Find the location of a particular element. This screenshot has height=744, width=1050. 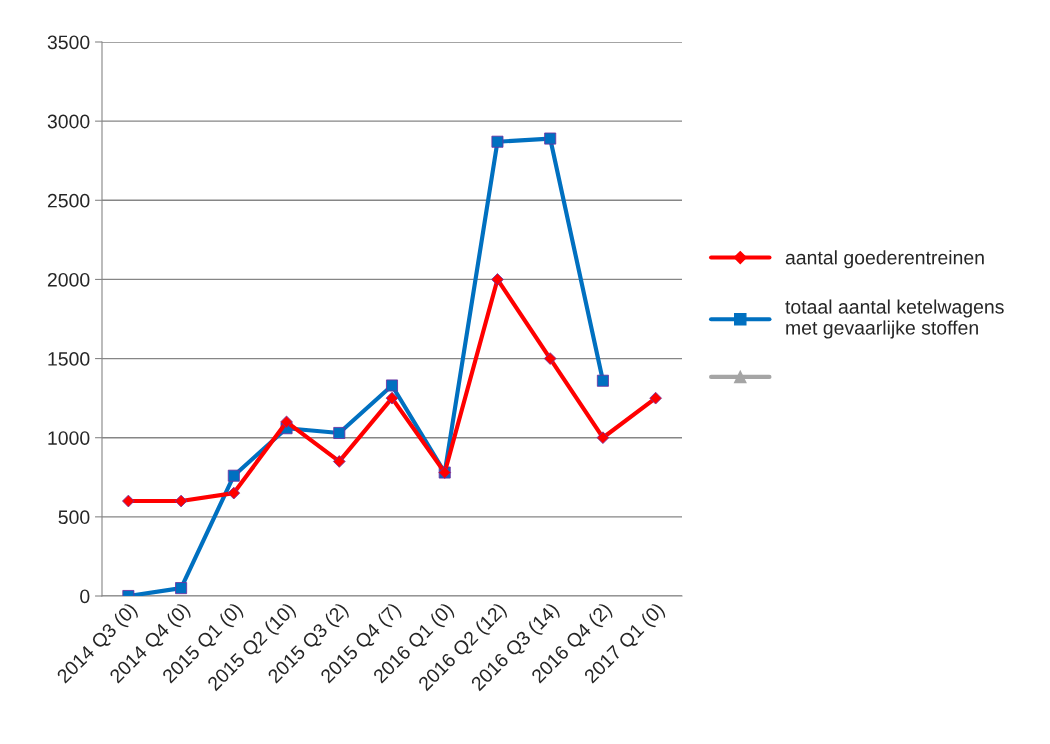

y-tick-label: 500 is located at coordinates (74, 517).